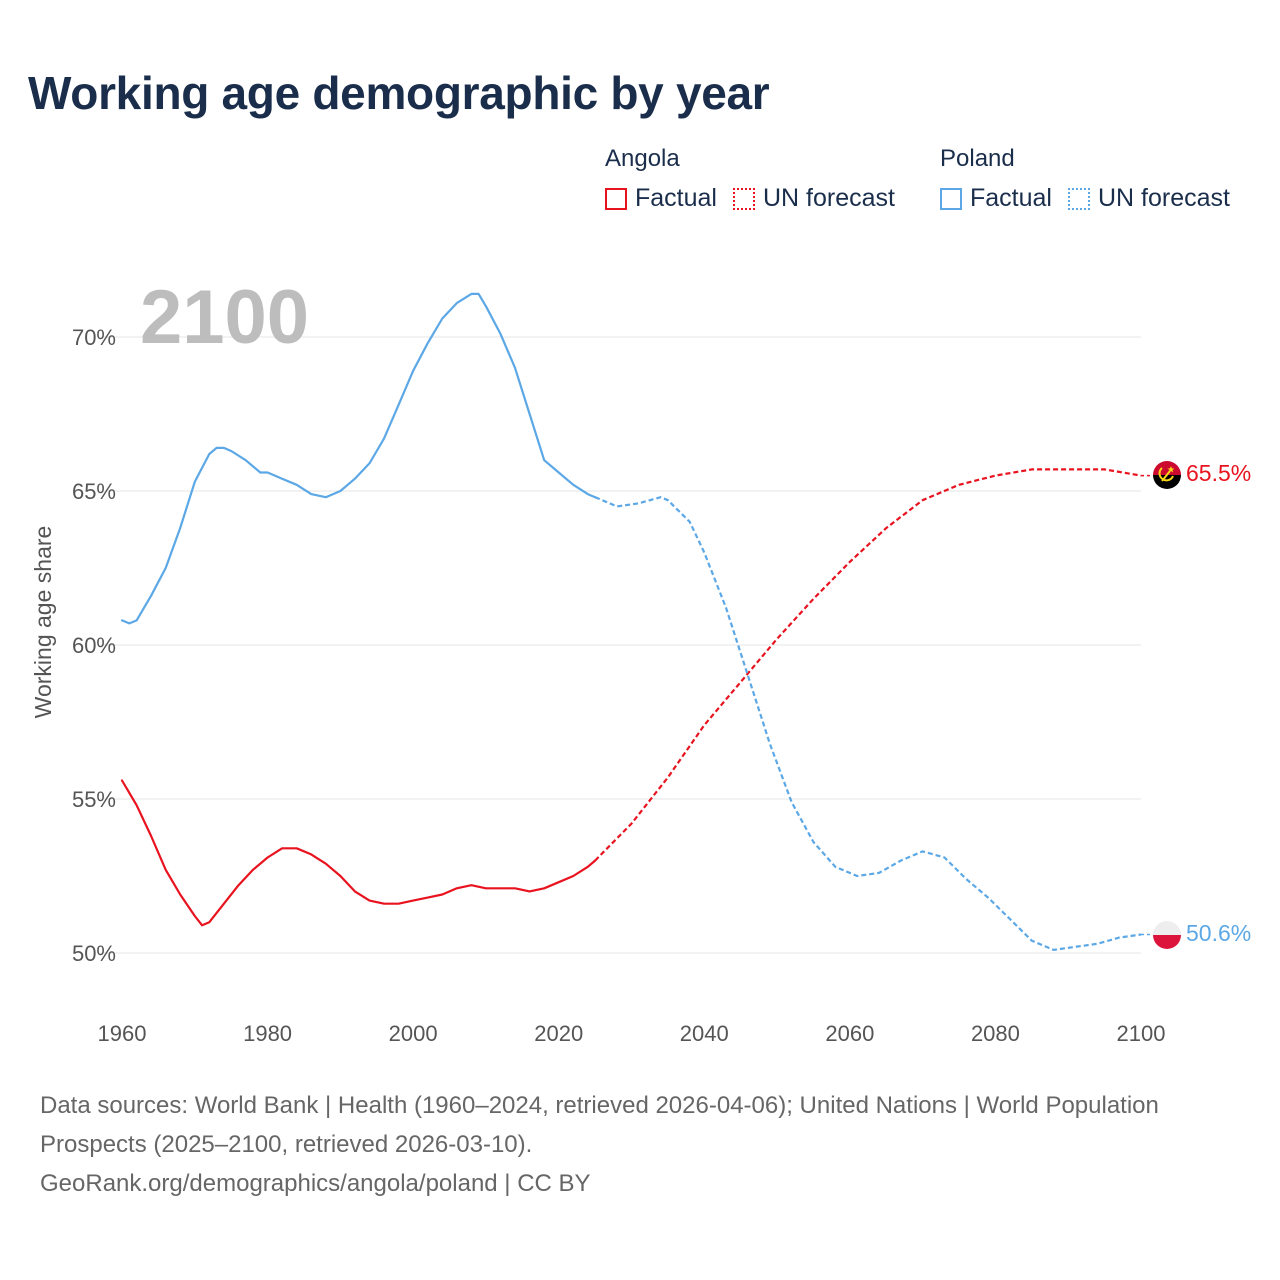  What do you see at coordinates (951, 198) in the screenshot?
I see `legend-swatch-poland-factual` at bounding box center [951, 198].